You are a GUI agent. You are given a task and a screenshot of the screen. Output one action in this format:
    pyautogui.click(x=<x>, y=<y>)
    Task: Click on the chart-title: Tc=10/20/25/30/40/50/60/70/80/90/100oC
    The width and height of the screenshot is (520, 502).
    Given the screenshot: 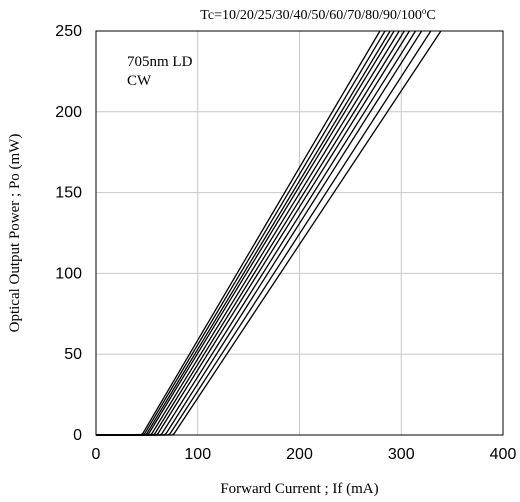 What is the action you would take?
    pyautogui.click(x=317, y=14)
    